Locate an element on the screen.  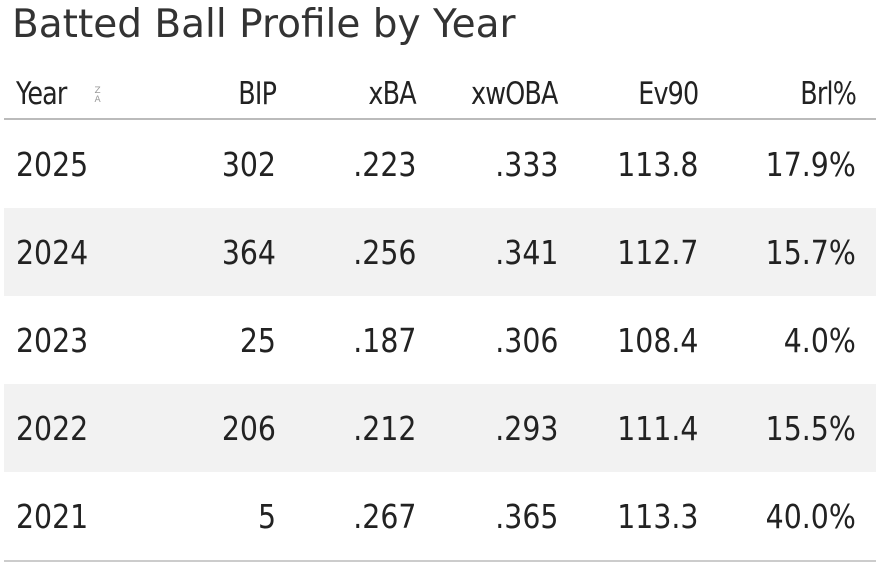
cell-year: 2022 is located at coordinates (81, 428).